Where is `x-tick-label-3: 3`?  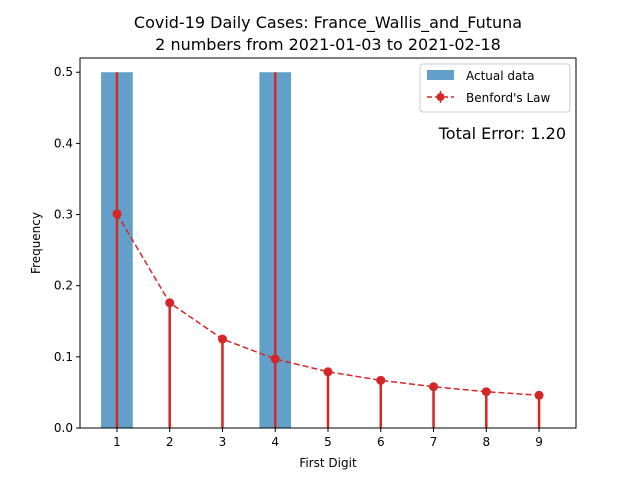 x-tick-label-3: 3 is located at coordinates (223, 442).